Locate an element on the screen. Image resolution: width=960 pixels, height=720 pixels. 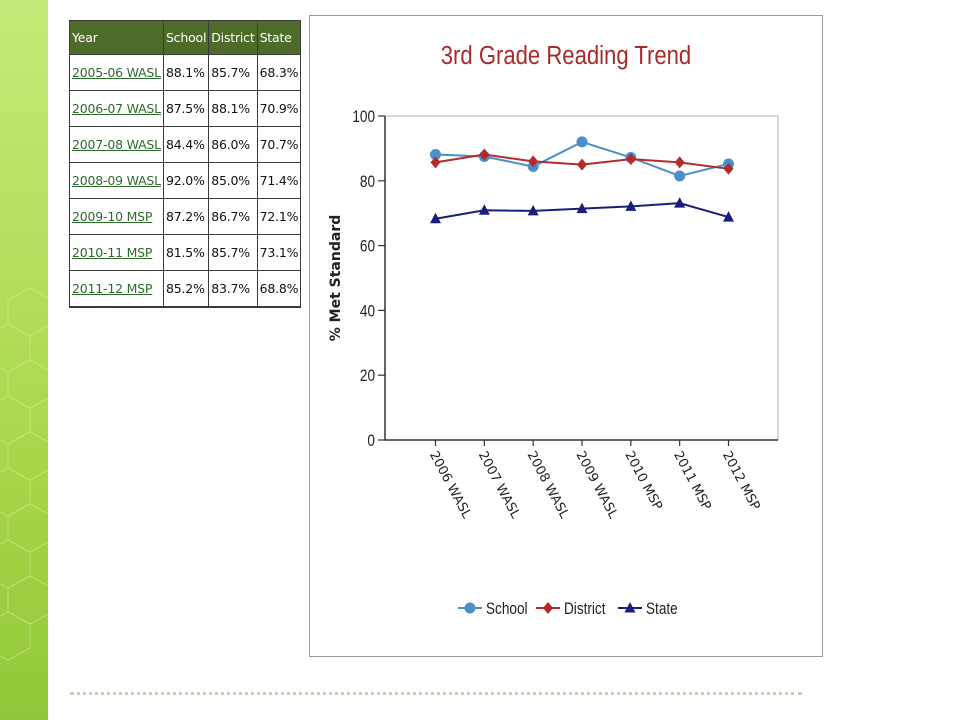
state-cell: 70.9% is located at coordinates (279, 108).